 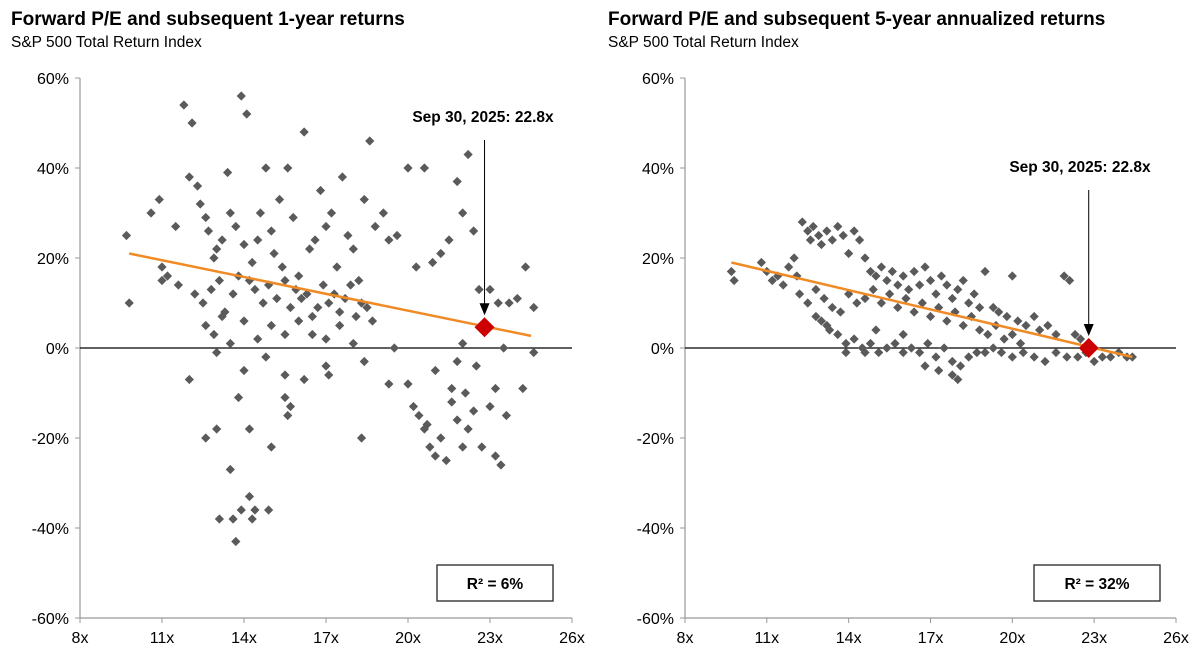 What do you see at coordinates (495, 584) in the screenshot?
I see `r-squared-label: R² = 6%` at bounding box center [495, 584].